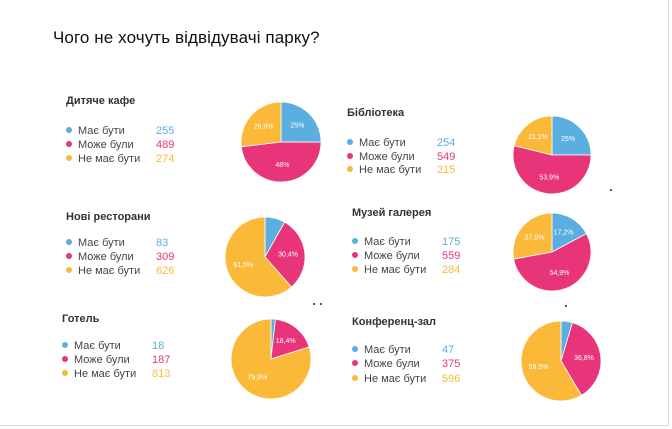  I want to click on legend-value: 215, so click(446, 170).